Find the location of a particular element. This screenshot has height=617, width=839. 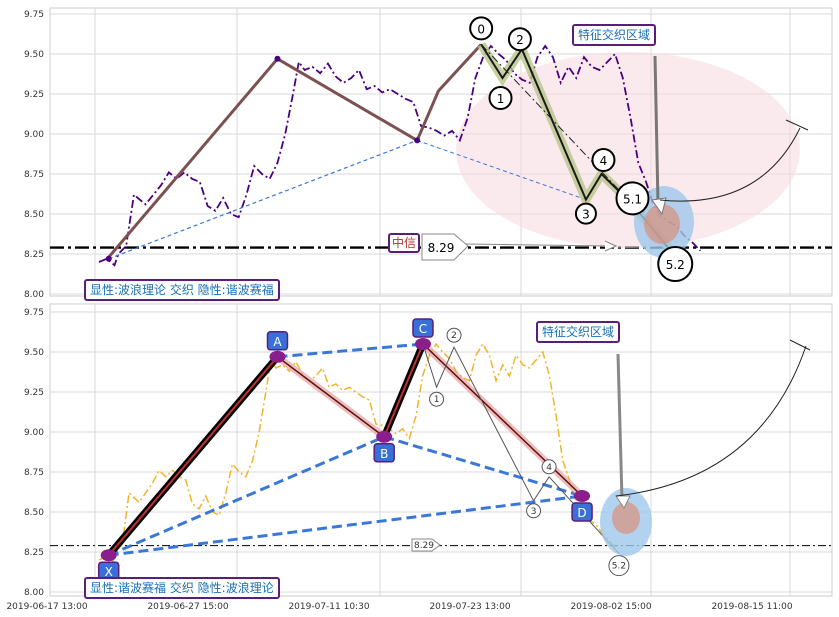

x-tick-label: 2019-08-15 11:00 is located at coordinates (751, 607).